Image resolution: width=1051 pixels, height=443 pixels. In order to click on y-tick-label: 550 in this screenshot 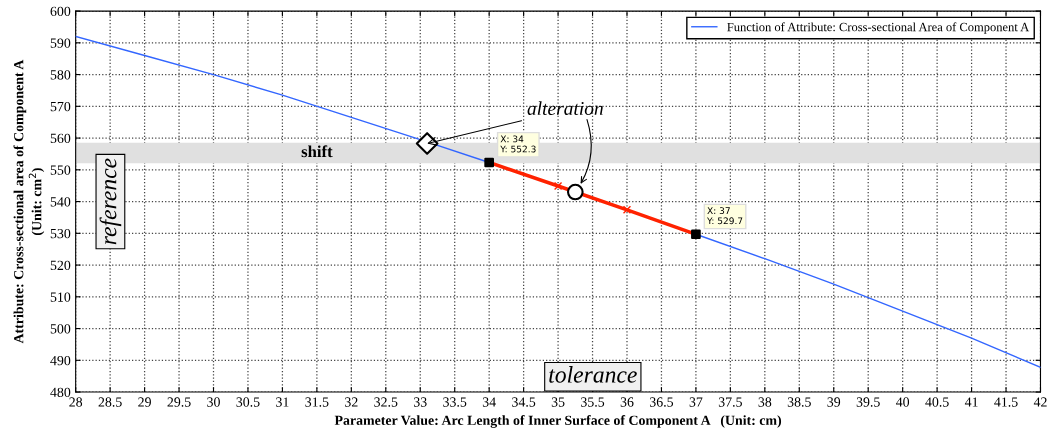, I will do `click(60, 170)`.